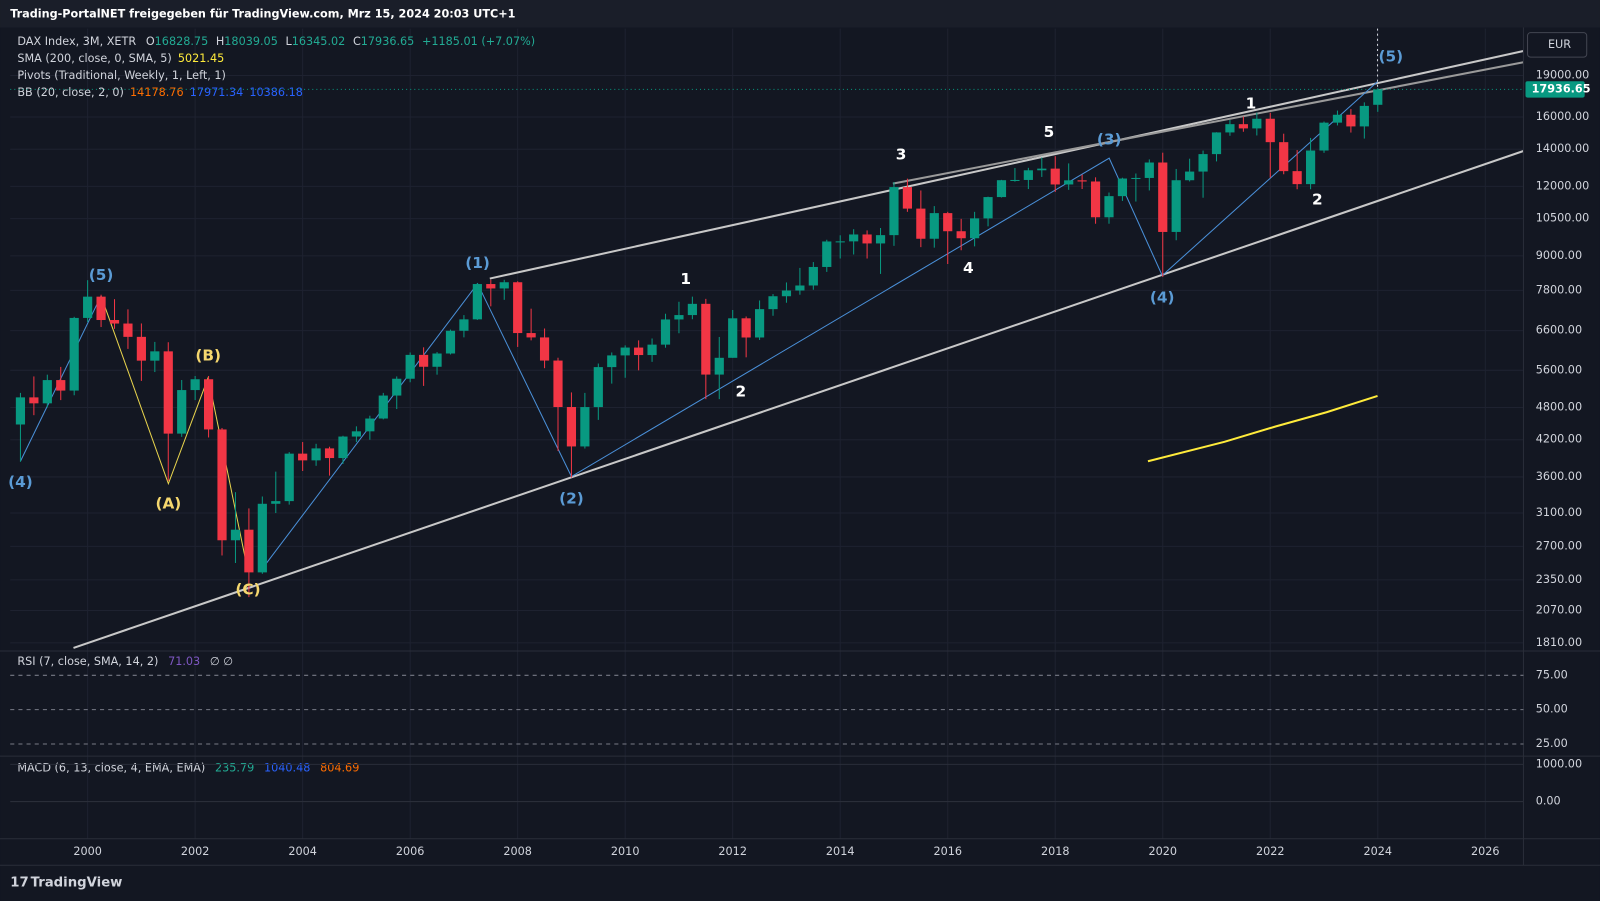  I want to click on y-tick-label: 10500.00, so click(1563, 218).